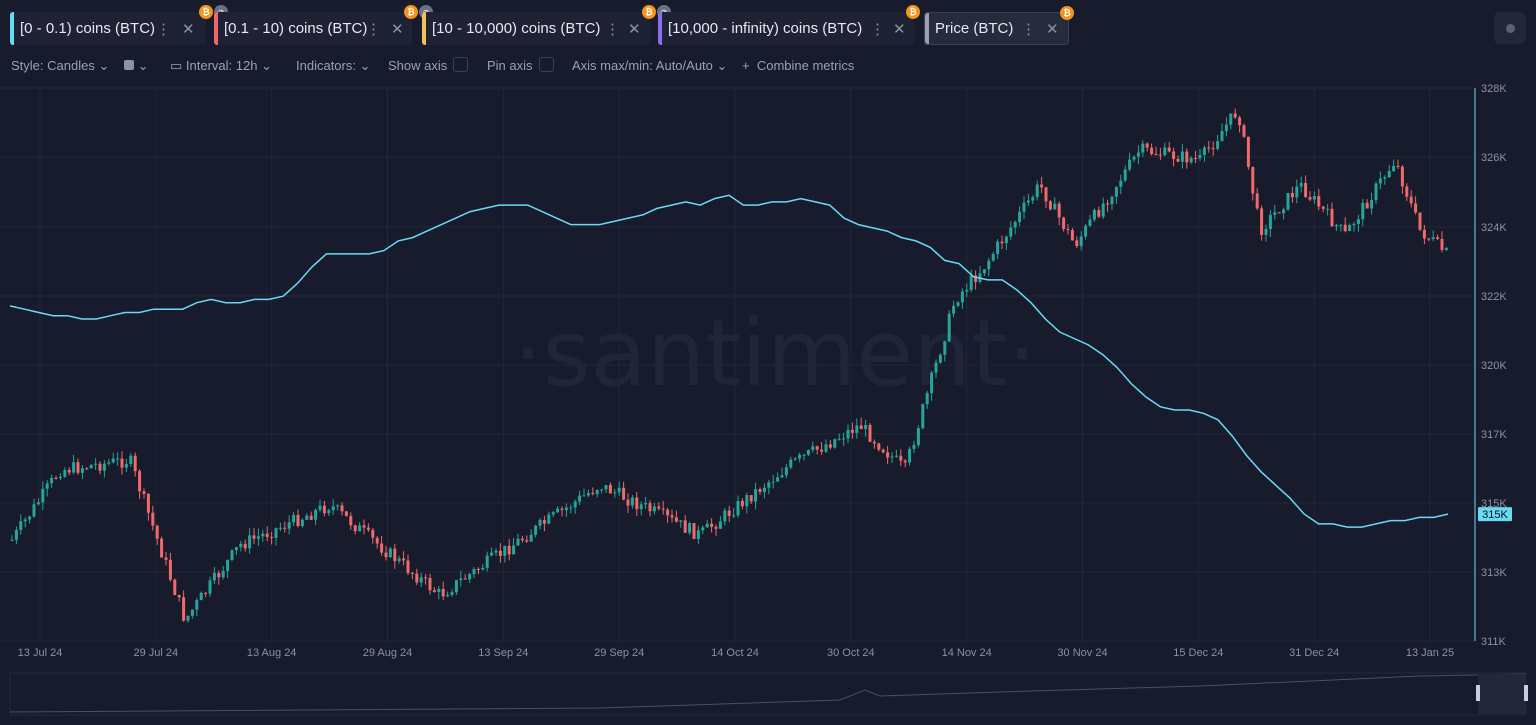 The height and width of the screenshot is (725, 1536). I want to click on metric-tab-3: [10,000 - infinity) coins (BTC) ⋮ ✕ ₿, so click(789, 25).